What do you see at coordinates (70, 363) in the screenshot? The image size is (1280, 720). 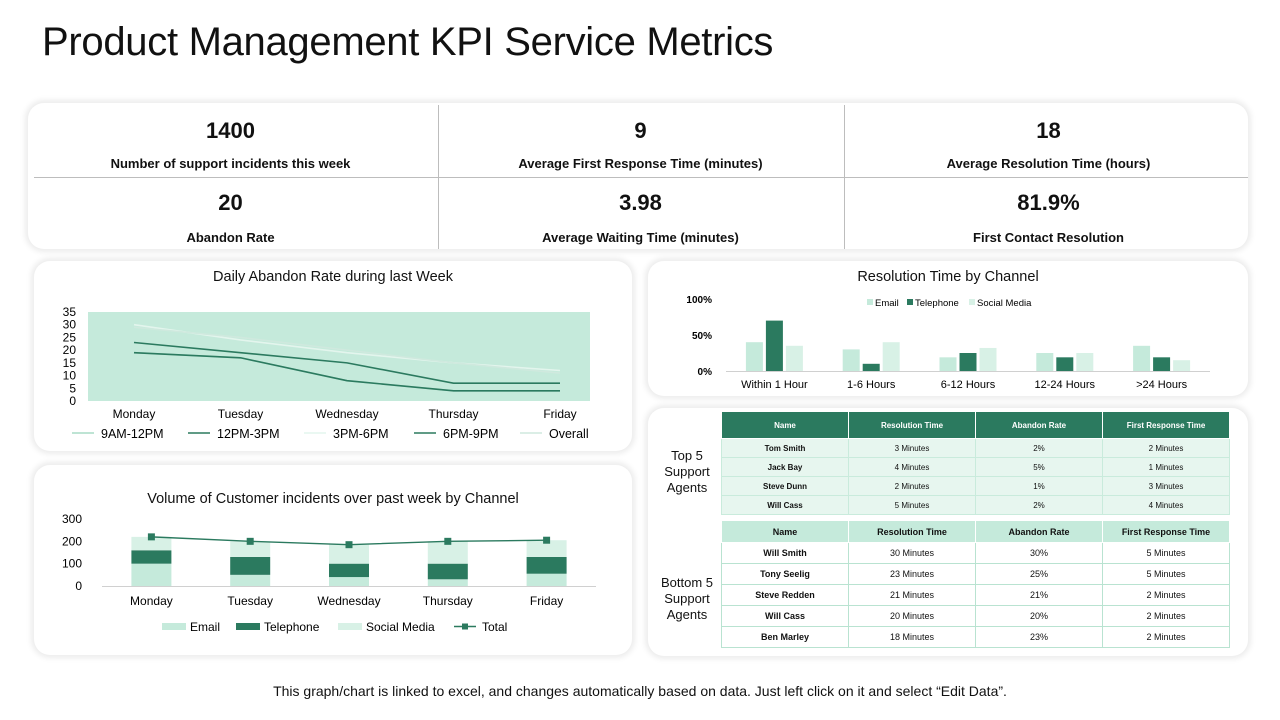 I see `y-tick-label: 15` at bounding box center [70, 363].